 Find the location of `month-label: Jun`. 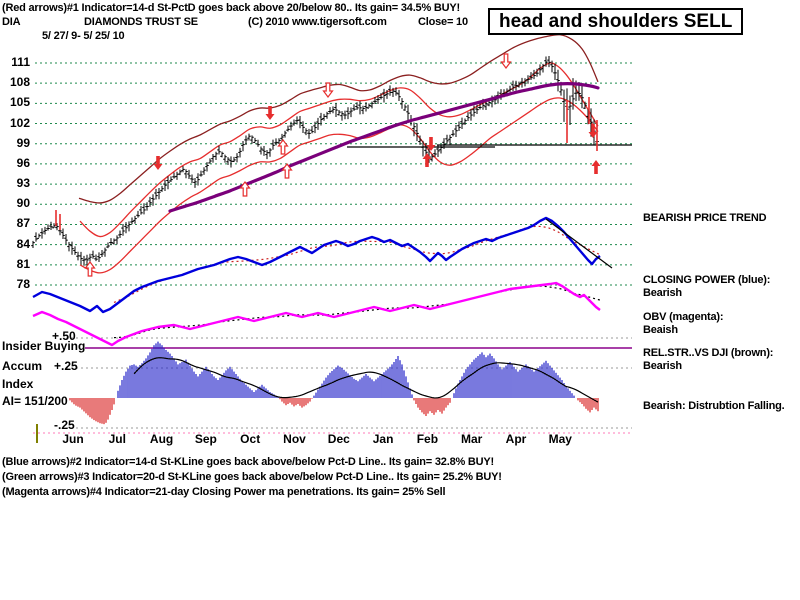

month-label: Jun is located at coordinates (73, 439).